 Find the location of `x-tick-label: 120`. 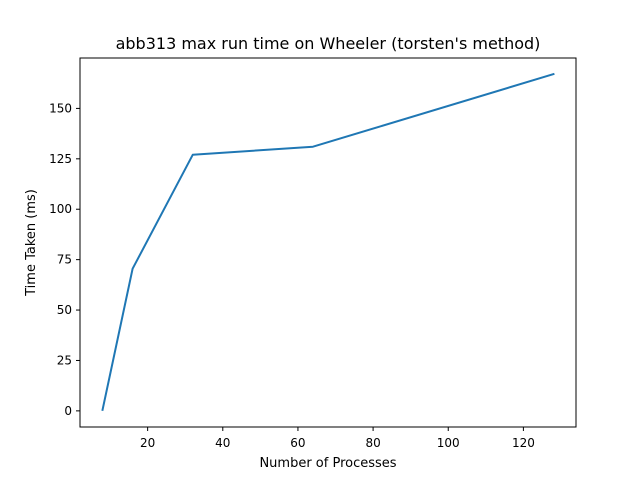

x-tick-label: 120 is located at coordinates (523, 443).